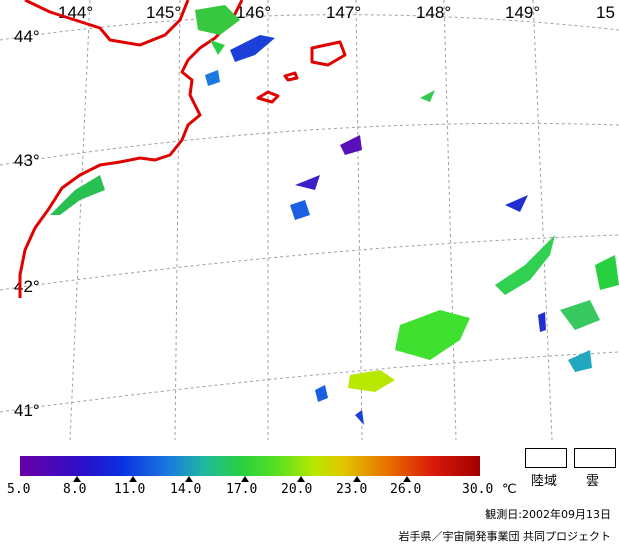 The width and height of the screenshot is (619, 546). Describe the element at coordinates (406, 489) in the screenshot. I see `colorbar-label: 26.0` at that location.